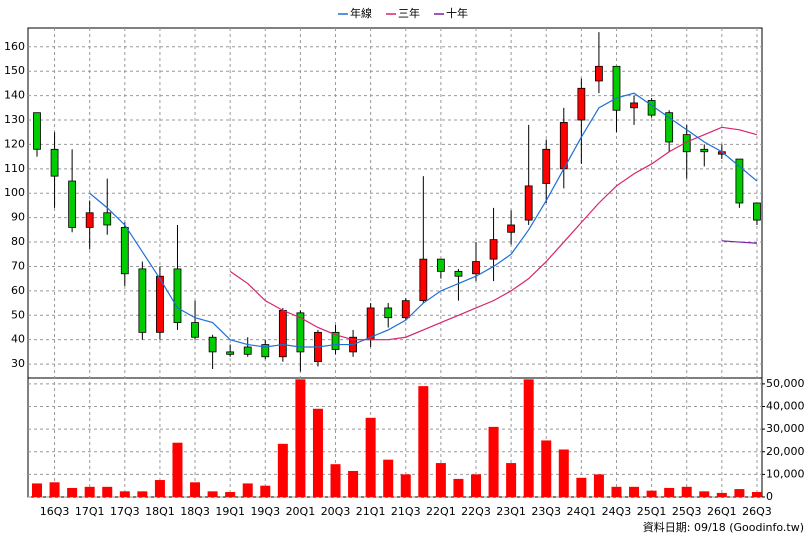 This screenshot has width=808, height=540. Describe the element at coordinates (441, 511) in the screenshot. I see `x-tick-label: 22Q1` at that location.